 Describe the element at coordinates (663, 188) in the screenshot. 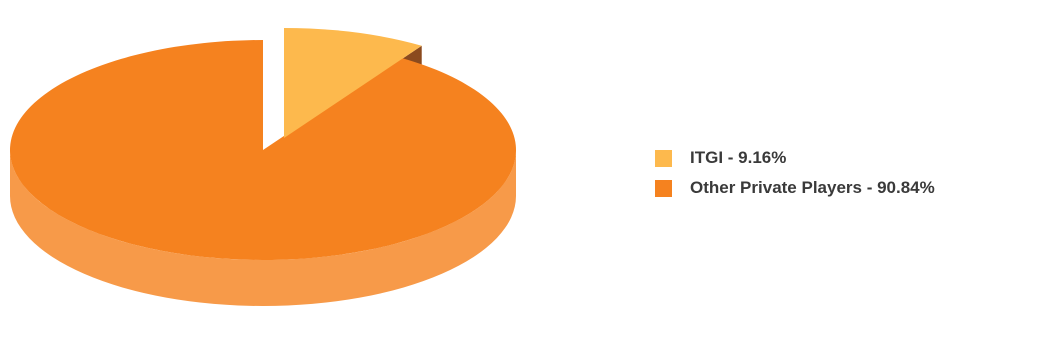

I see `legend-swatch-other-private-players` at that location.